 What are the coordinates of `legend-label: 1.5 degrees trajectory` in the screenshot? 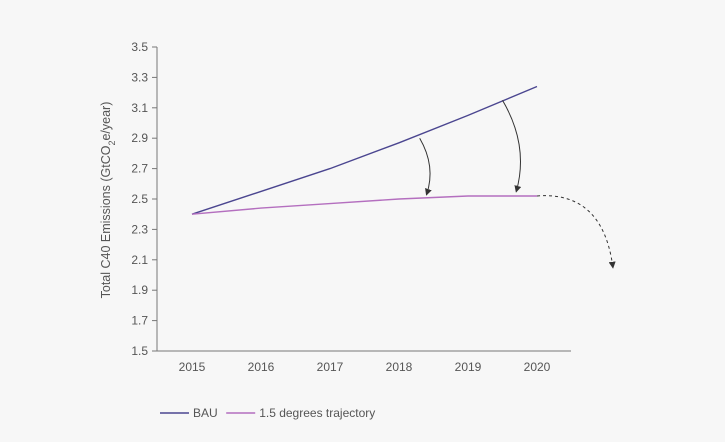 It's located at (317, 413).